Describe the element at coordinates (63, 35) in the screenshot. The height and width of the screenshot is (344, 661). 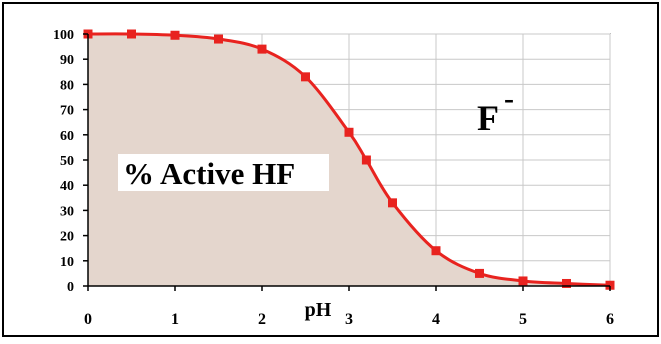
I see `y-tick-label: 100` at that location.